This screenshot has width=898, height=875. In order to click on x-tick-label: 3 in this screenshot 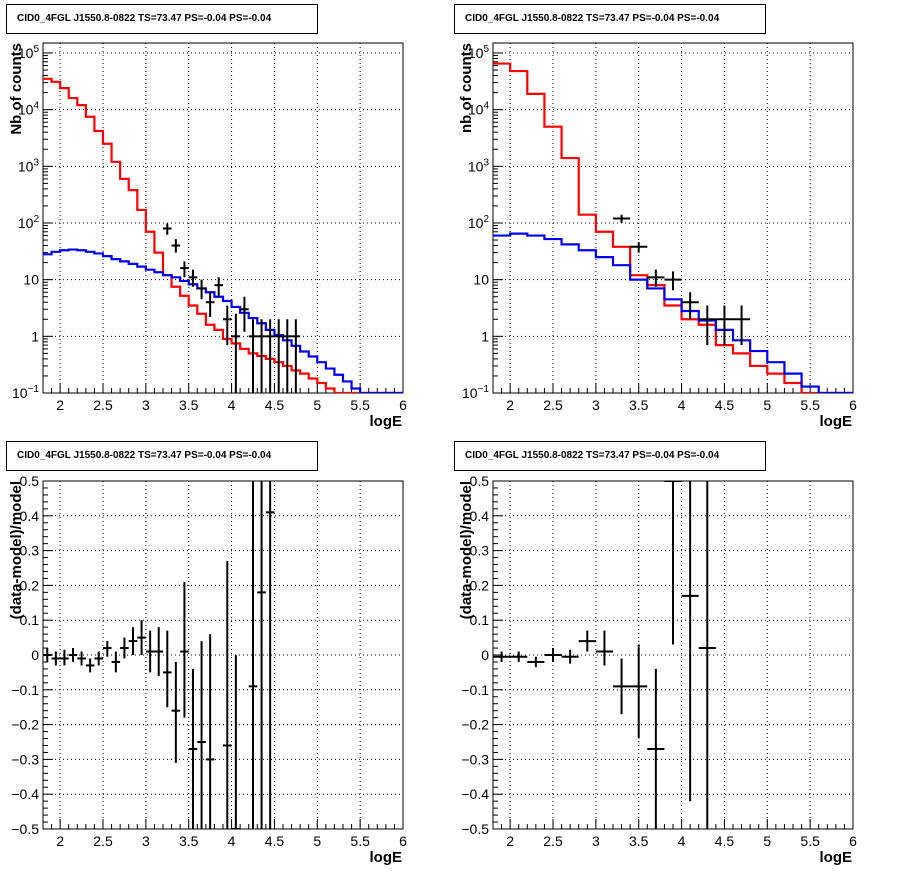, I will do `click(596, 405)`.